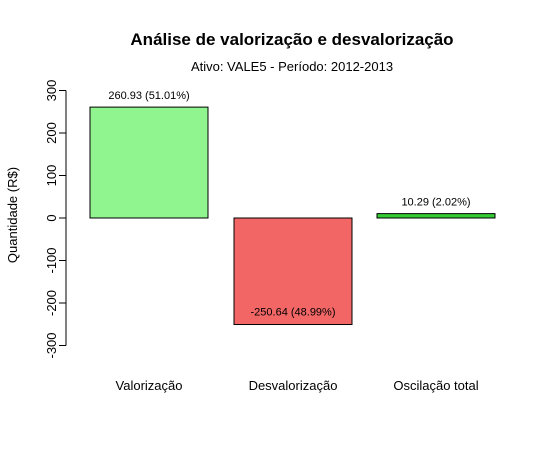 The image size is (550, 450). Describe the element at coordinates (293, 313) in the screenshot. I see `data-label-1: -250.64 (48.99%)` at that location.